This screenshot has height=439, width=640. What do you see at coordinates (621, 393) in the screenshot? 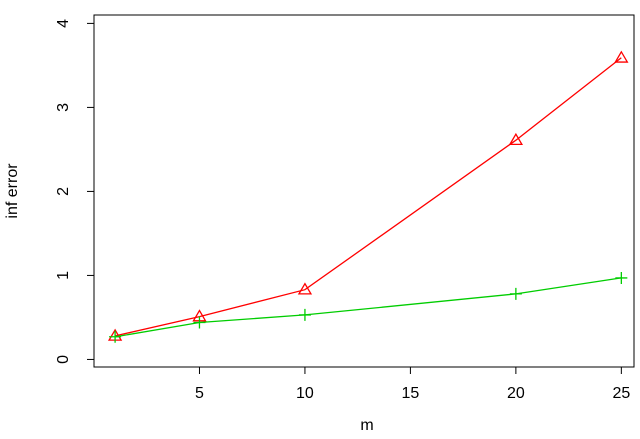
I see `x-tick-label: 25` at bounding box center [621, 393].